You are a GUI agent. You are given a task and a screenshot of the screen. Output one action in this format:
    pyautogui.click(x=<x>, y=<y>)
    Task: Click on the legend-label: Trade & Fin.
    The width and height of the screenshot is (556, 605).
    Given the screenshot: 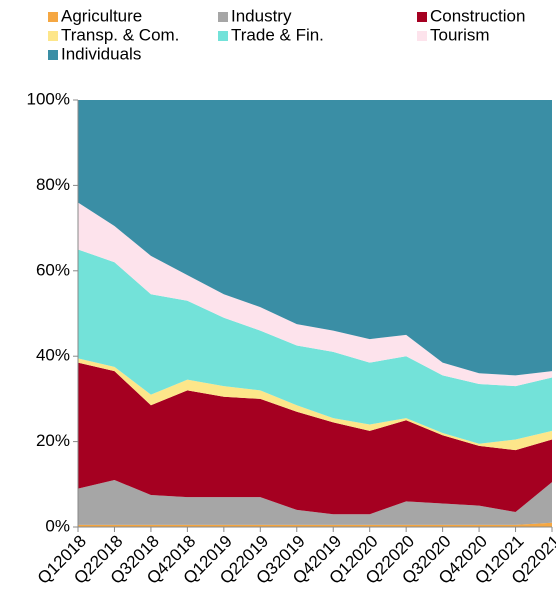 What is the action you would take?
    pyautogui.click(x=277, y=34)
    